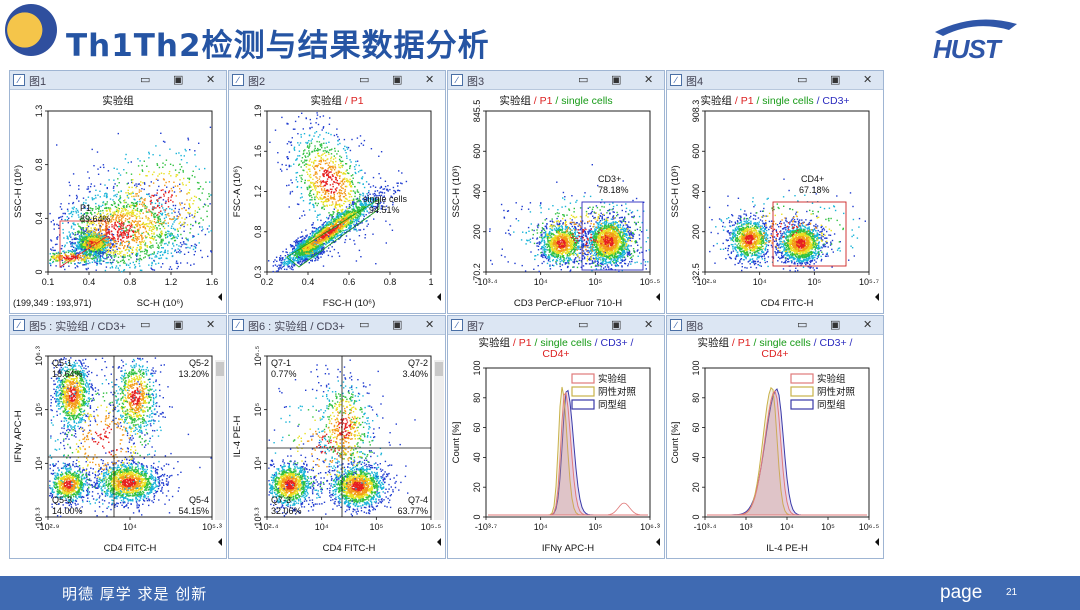 The image size is (1080, 610). Describe the element at coordinates (556, 80) in the screenshot. I see `window-titlebar: ∕ 图3 ▭ ▣ ✕` at that location.